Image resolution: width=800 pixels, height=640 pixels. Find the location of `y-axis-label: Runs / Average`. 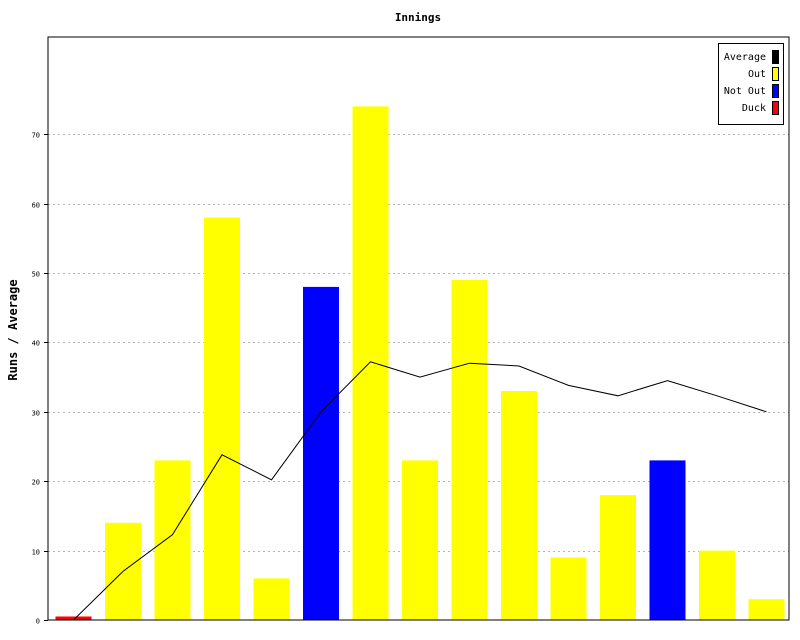

y-axis-label: Runs / Average is located at coordinates (13, 329).